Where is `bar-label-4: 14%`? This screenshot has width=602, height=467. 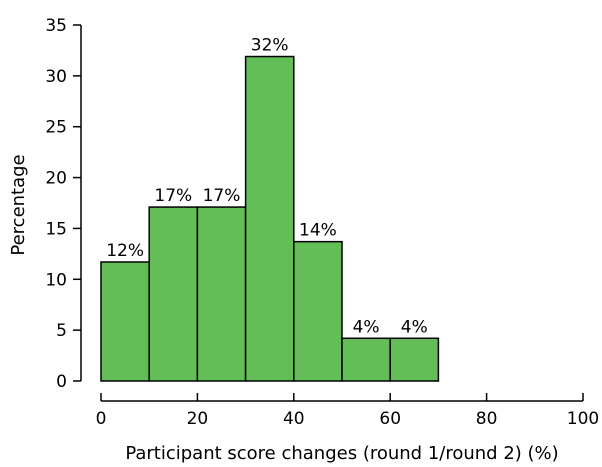
bar-label-4: 14% is located at coordinates (318, 231).